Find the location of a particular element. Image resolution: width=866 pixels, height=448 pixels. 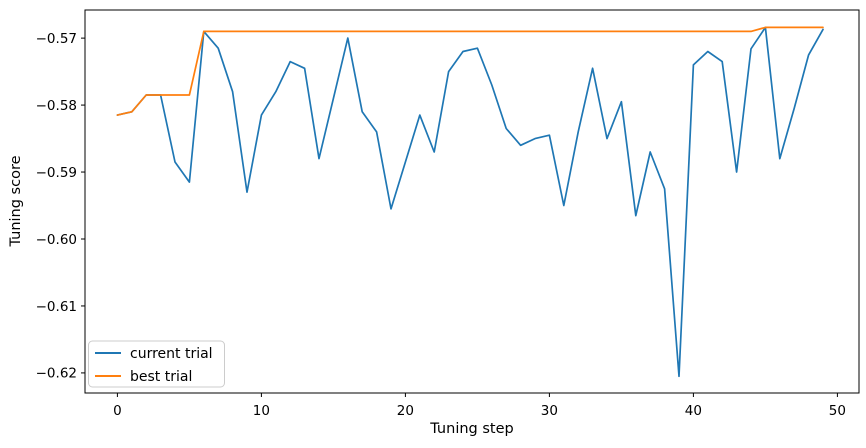

x-tick-label: 30 is located at coordinates (549, 411).